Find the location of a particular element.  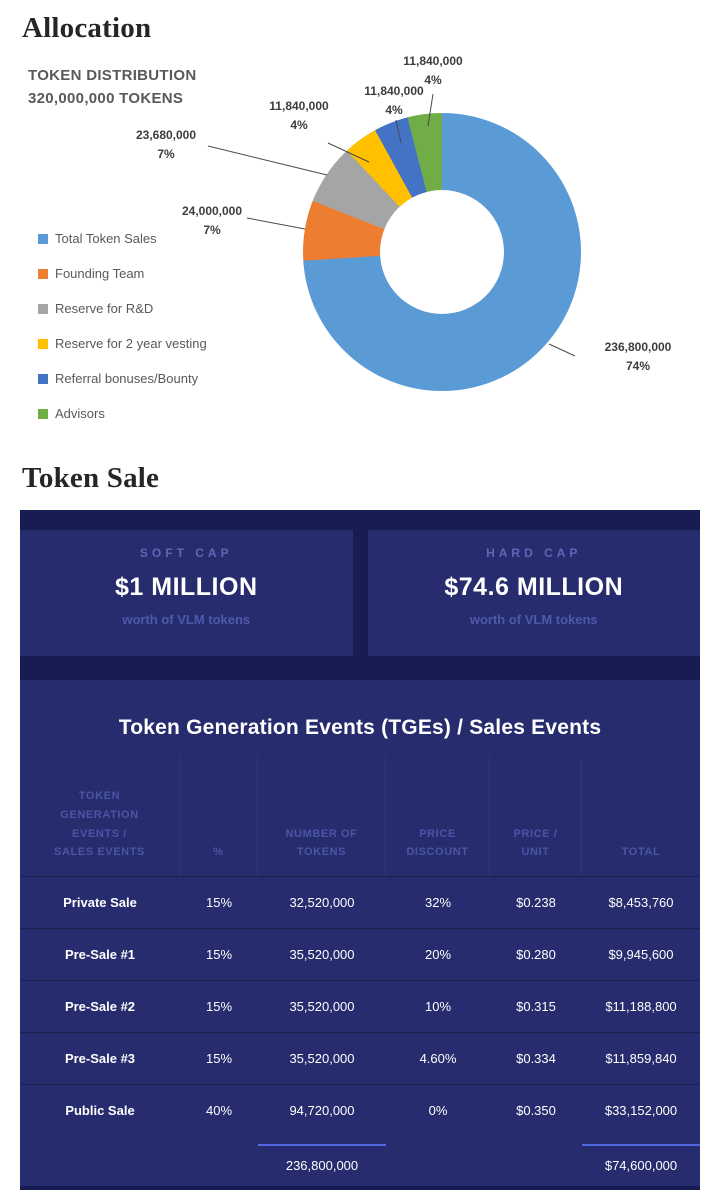

legend-item-founding-team: Founding Team is located at coordinates (122, 273).